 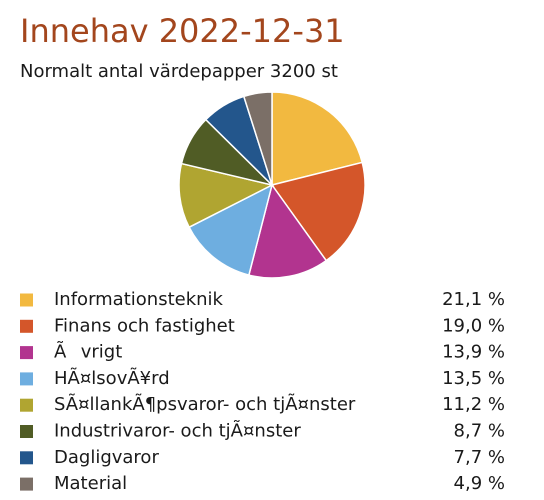 What do you see at coordinates (473, 325) in the screenshot?
I see `value-label: 19,0 %` at bounding box center [473, 325].